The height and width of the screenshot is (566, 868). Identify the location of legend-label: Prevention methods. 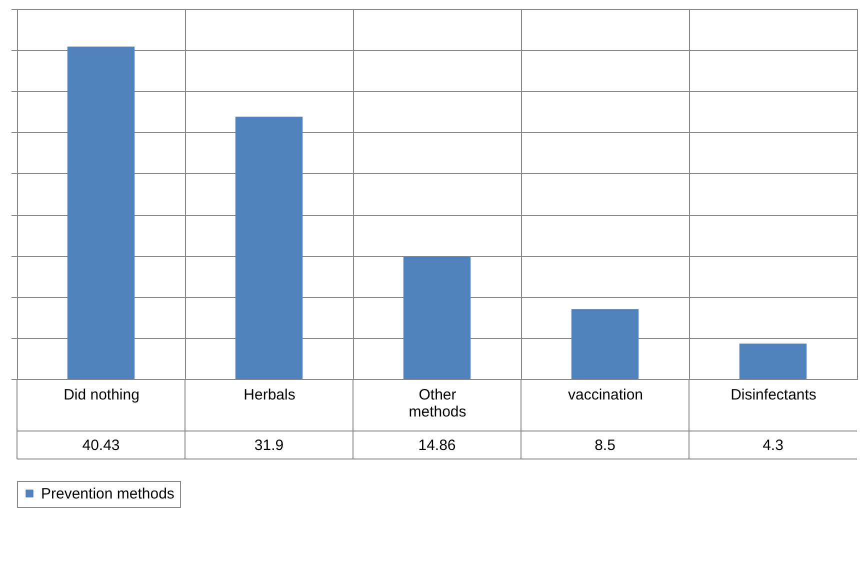
(107, 494).